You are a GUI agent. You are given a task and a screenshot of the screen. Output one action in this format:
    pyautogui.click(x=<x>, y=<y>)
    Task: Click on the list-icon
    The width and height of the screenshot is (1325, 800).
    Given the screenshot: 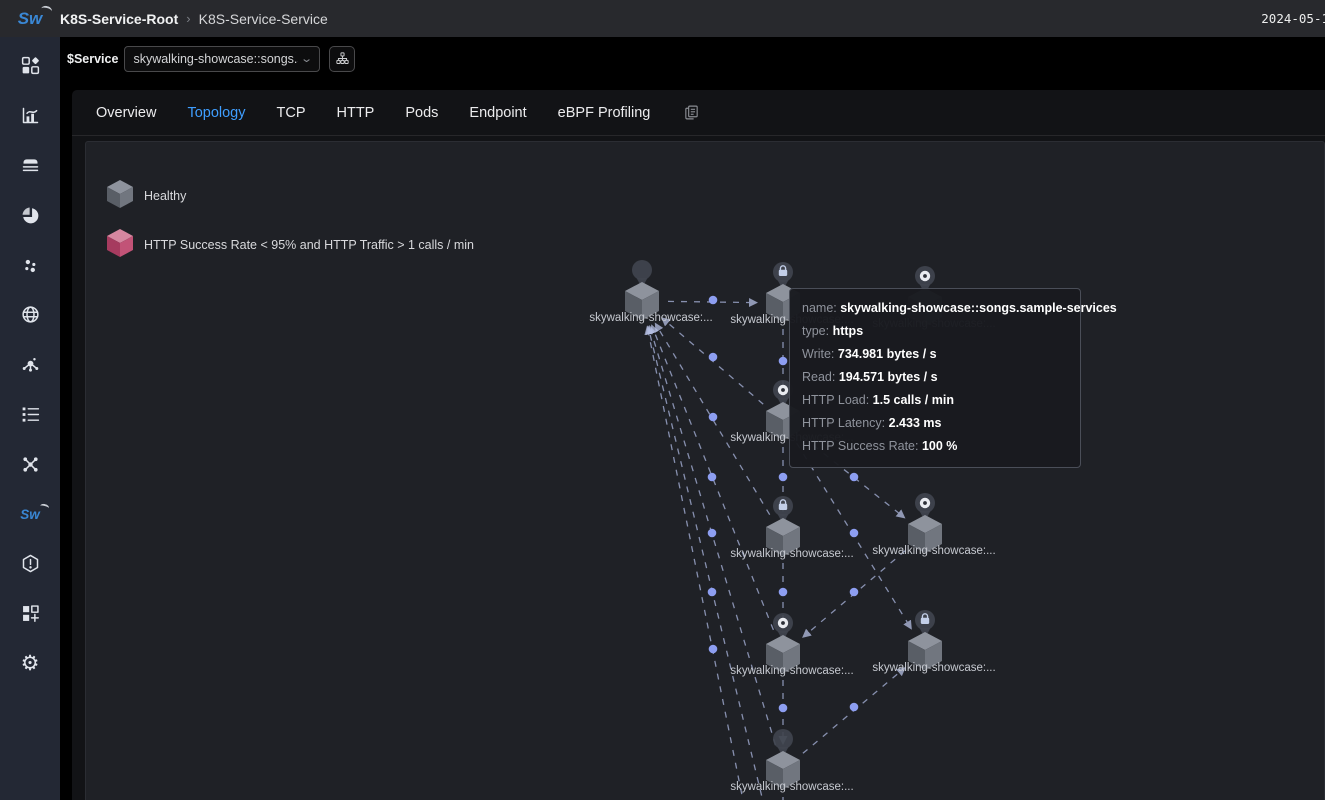 What is the action you would take?
    pyautogui.click(x=30, y=414)
    